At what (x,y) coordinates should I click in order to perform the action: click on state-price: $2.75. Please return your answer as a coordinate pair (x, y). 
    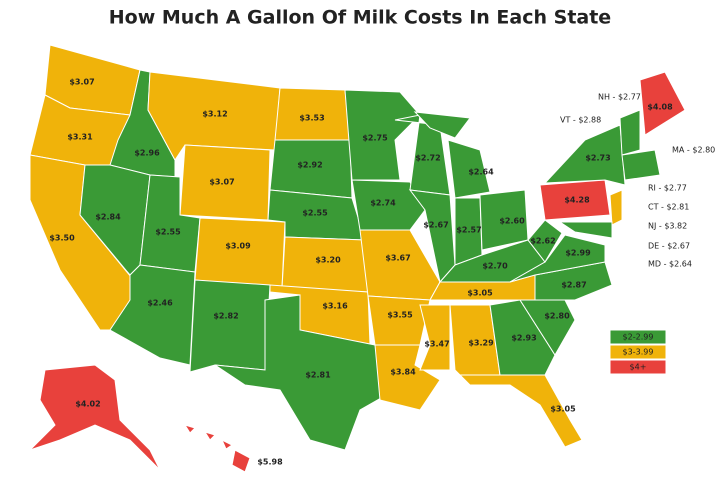
    Looking at the image, I should click on (375, 138).